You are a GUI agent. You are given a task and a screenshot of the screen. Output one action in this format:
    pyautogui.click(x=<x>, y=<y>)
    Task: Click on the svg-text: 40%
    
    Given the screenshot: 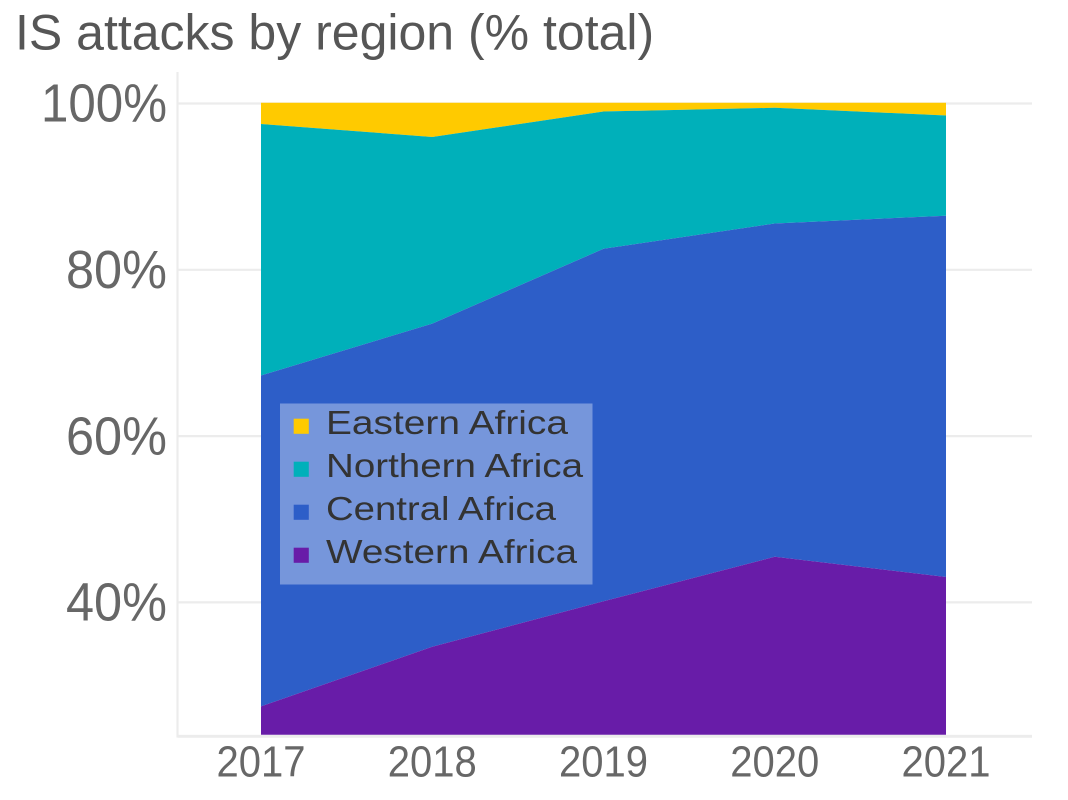 What is the action you would take?
    pyautogui.click(x=116, y=603)
    